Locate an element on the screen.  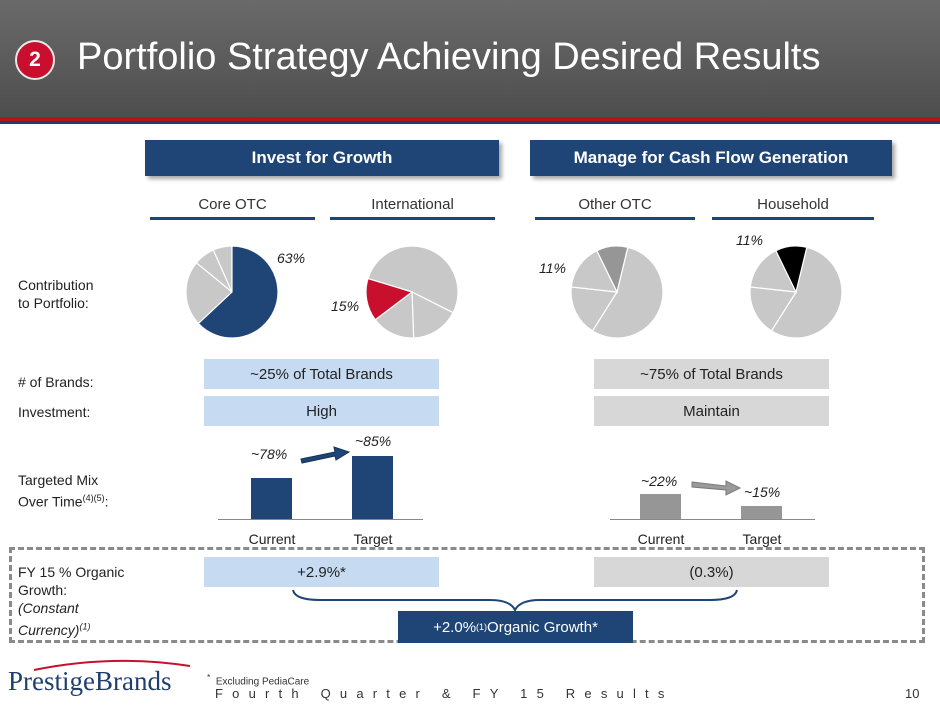
invest-current-value: ~78% is located at coordinates (269, 454).